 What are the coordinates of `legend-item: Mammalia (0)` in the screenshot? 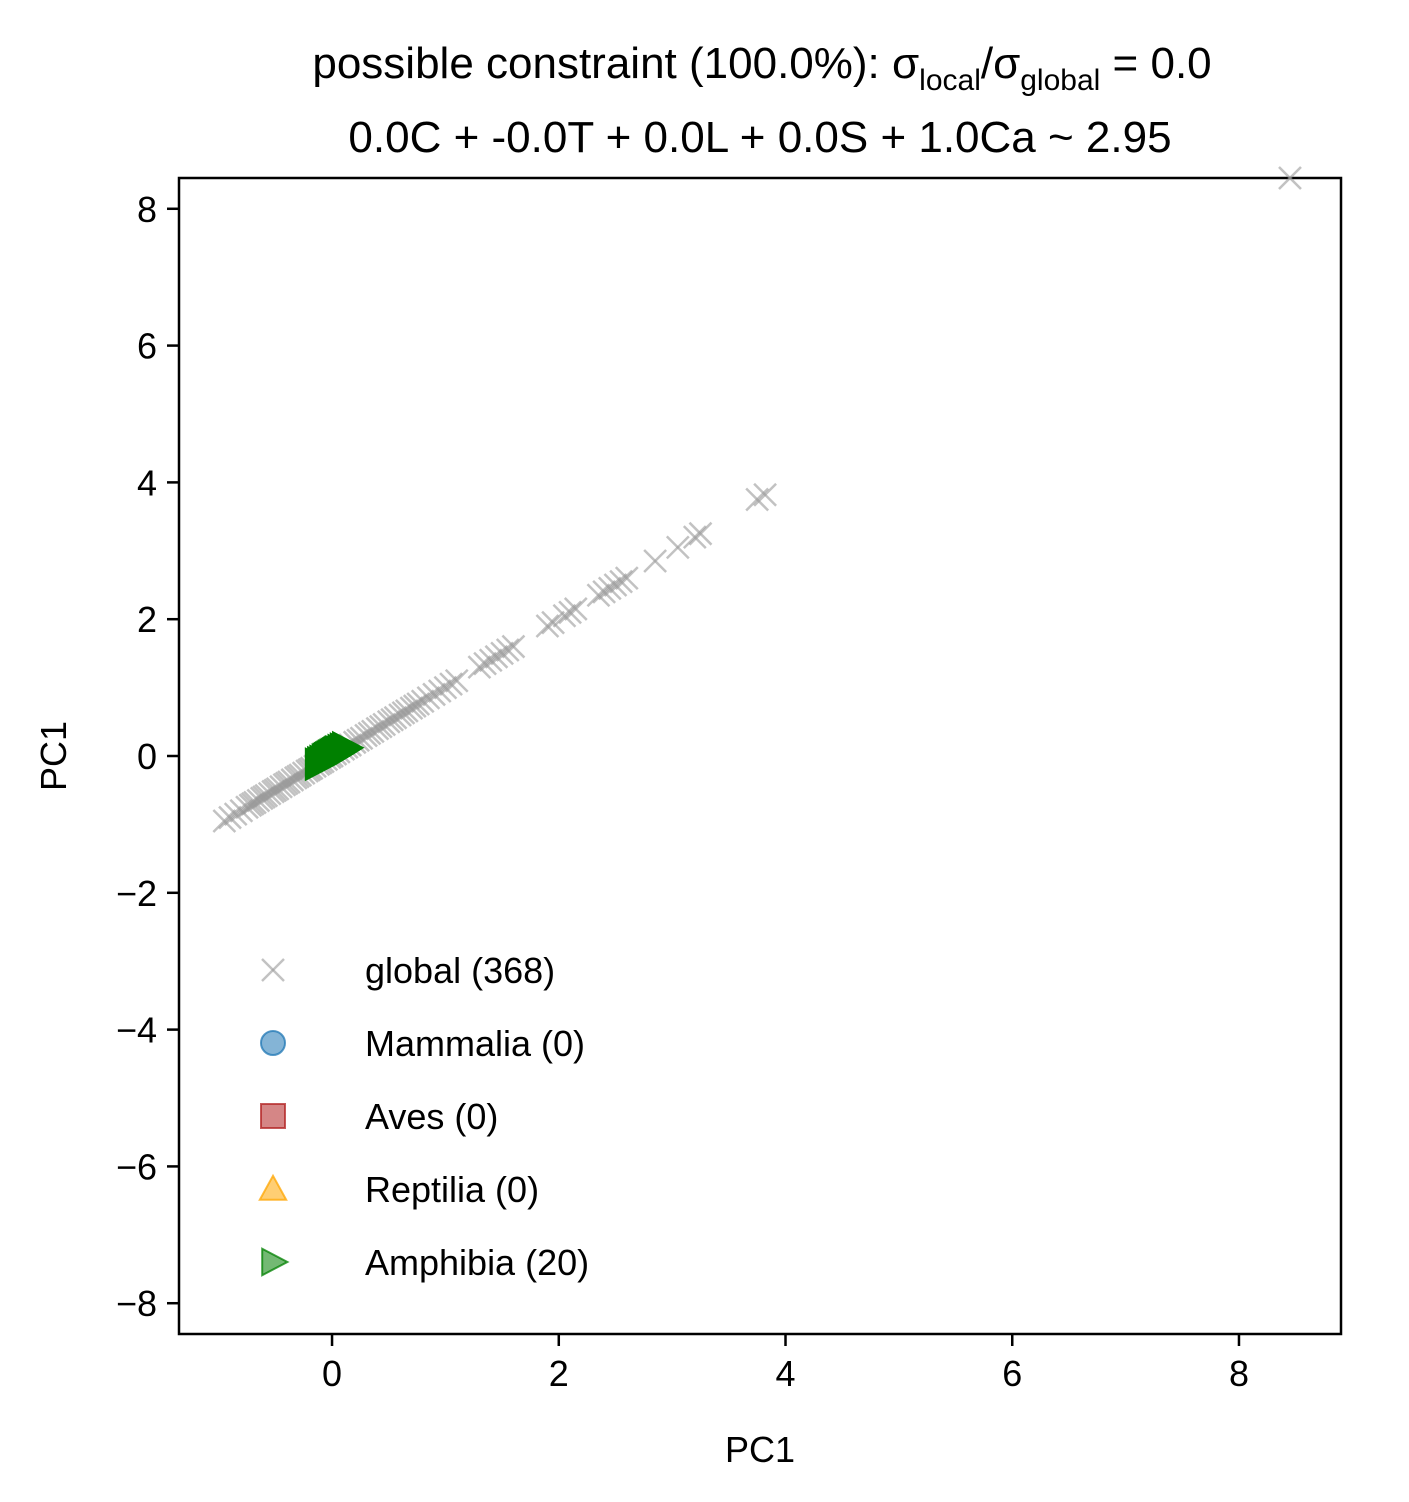 It's located at (422, 1043).